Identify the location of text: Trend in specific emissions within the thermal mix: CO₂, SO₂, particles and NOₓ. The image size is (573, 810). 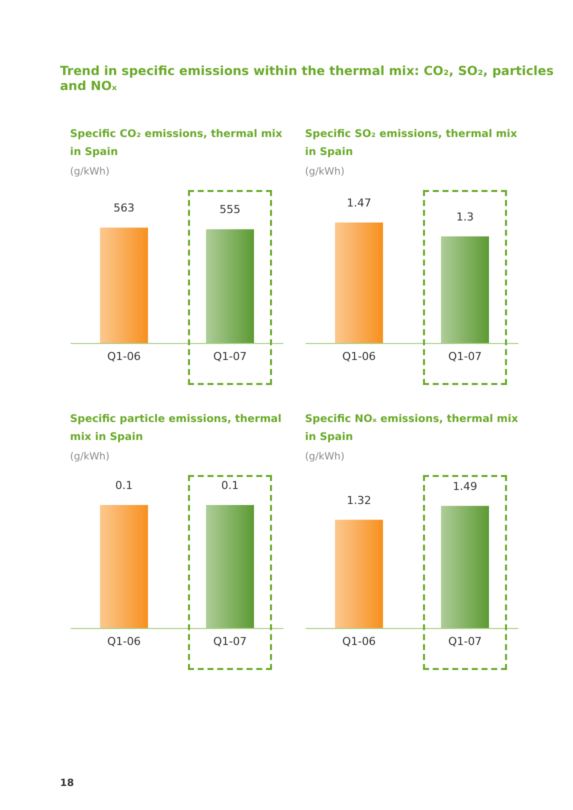
(307, 78).